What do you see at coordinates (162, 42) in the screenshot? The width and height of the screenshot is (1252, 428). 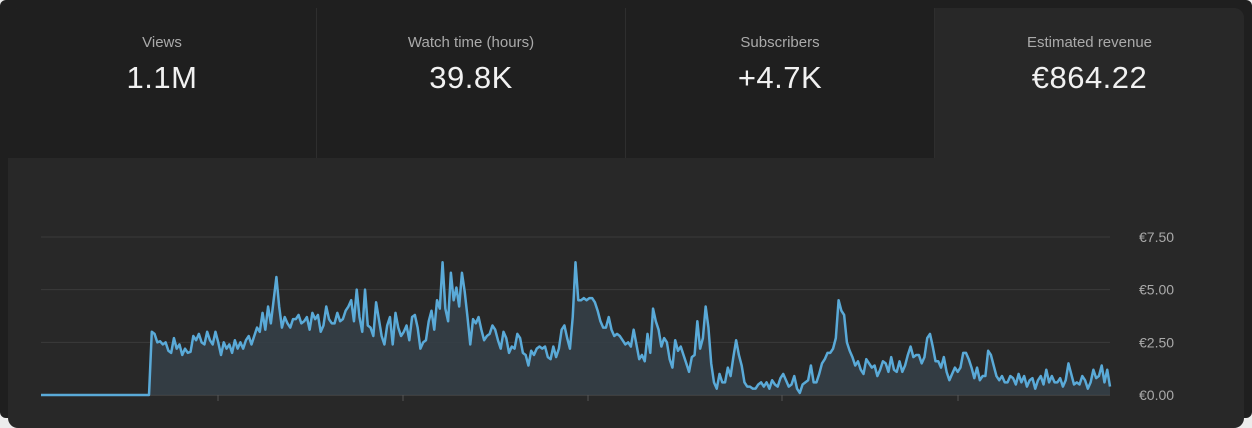 I see `metric-label: Views` at bounding box center [162, 42].